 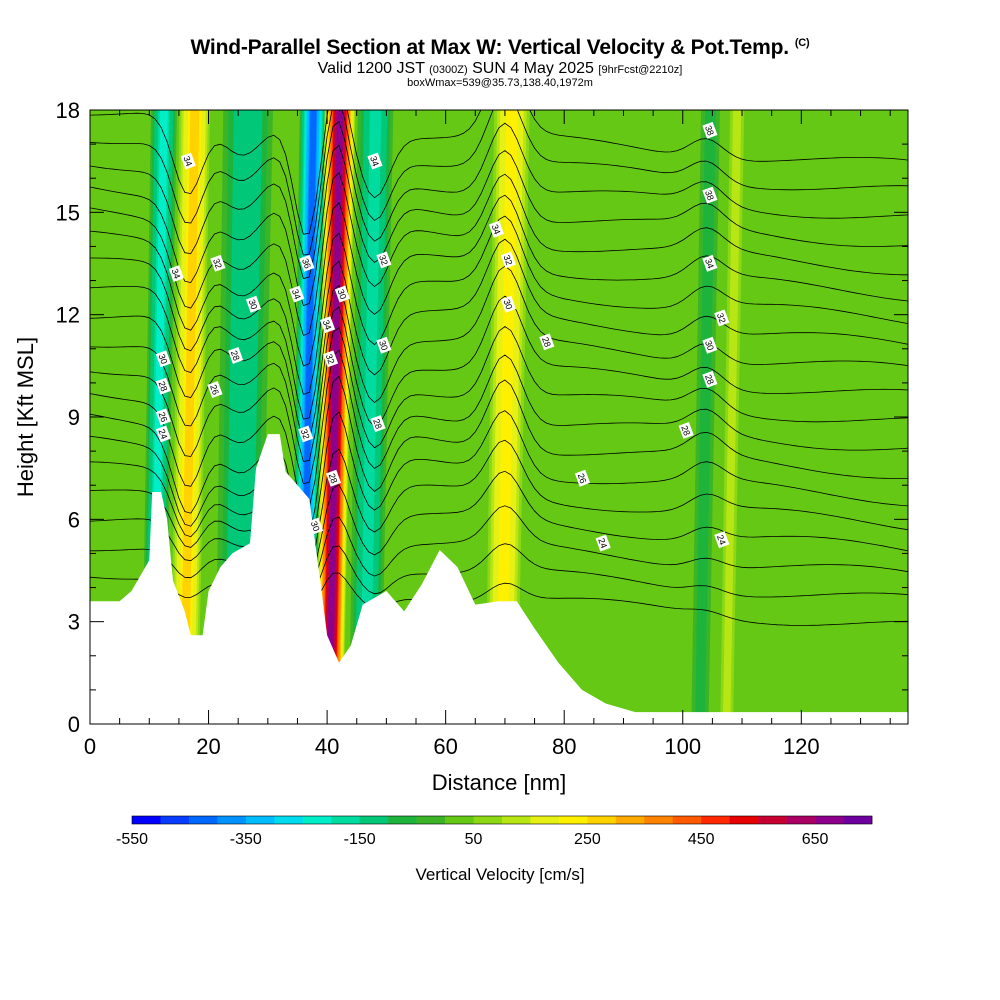 I want to click on contour-label-21: 28, so click(x=378, y=424).